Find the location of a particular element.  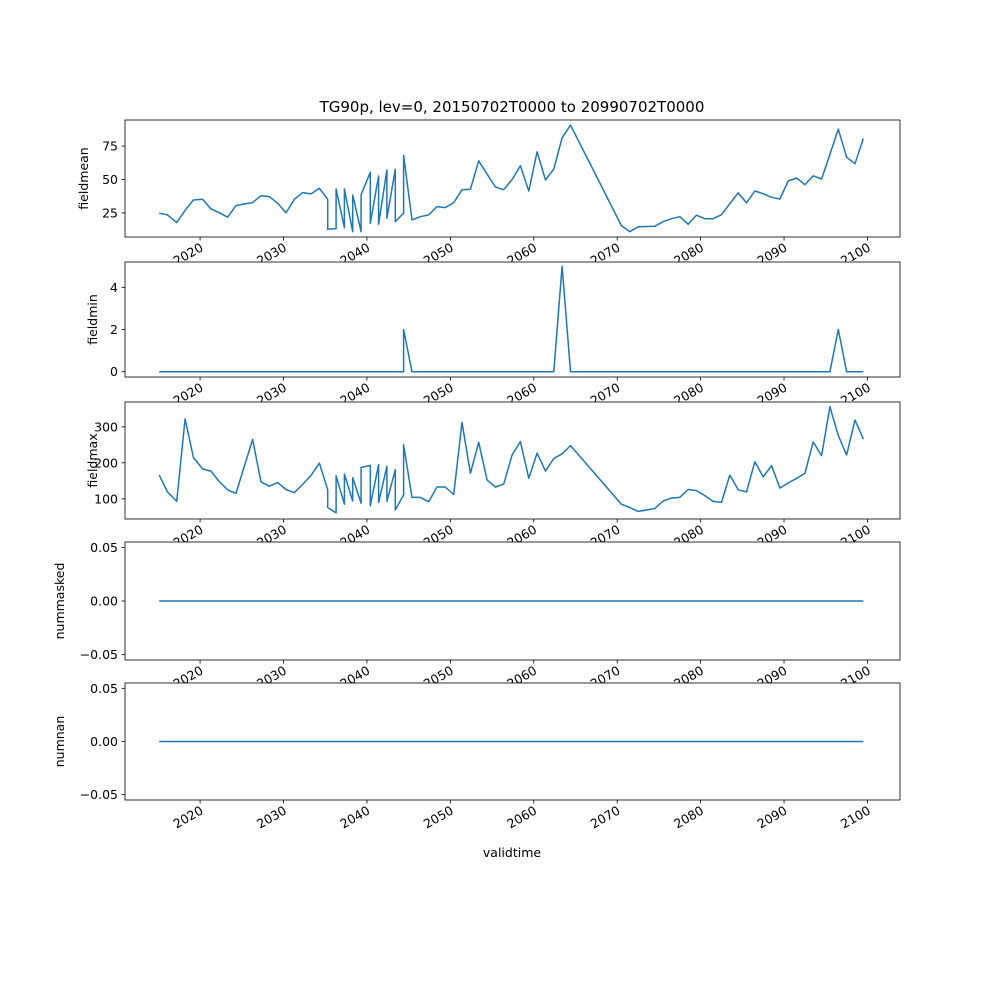

y-tick-label: 100 is located at coordinates (106, 498).